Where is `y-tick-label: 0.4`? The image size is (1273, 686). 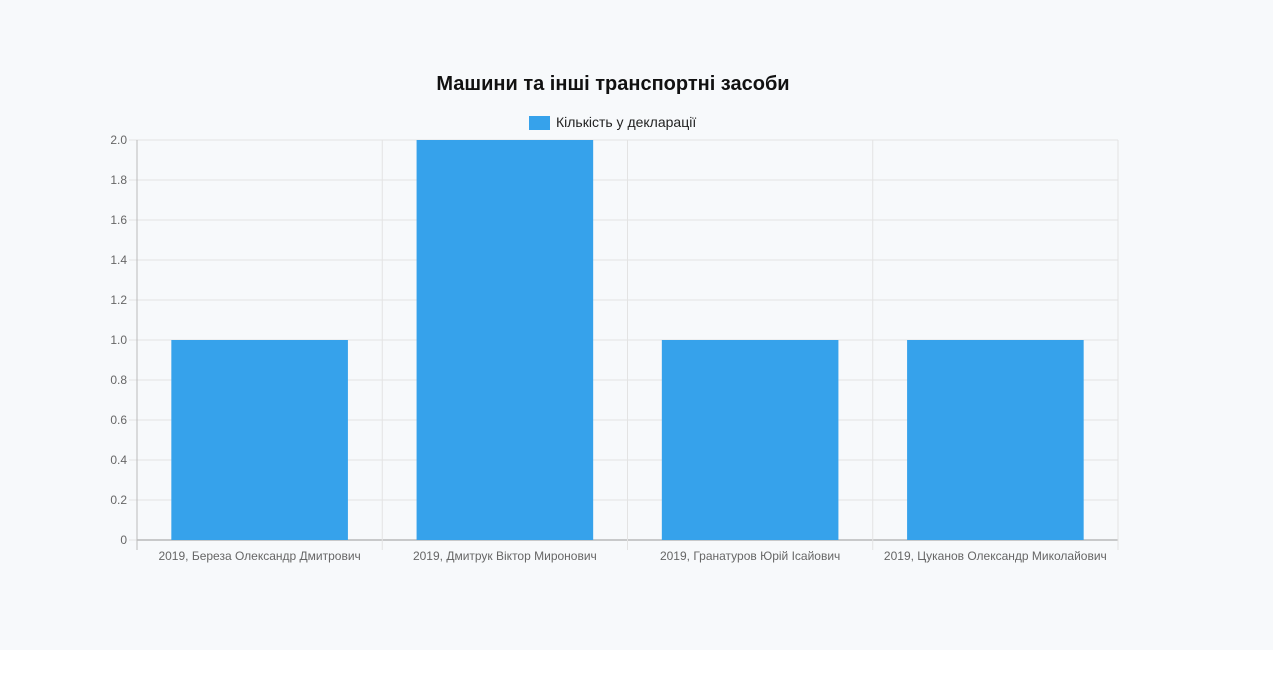 y-tick-label: 0.4 is located at coordinates (118, 460).